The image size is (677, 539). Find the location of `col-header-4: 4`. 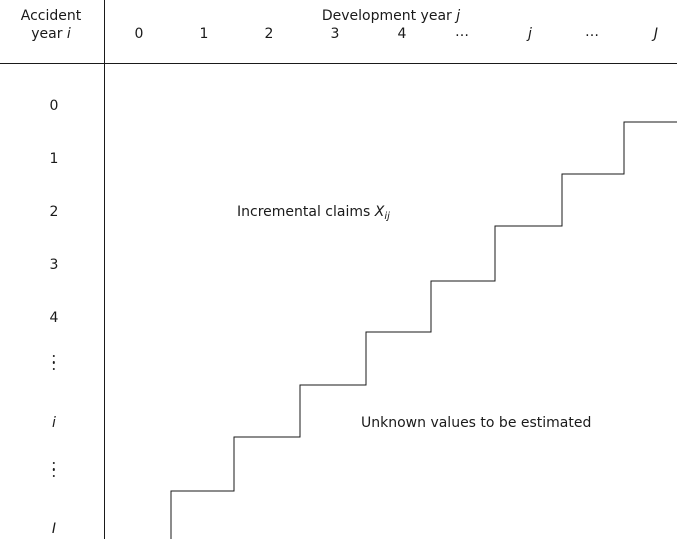

col-header-4: 4 is located at coordinates (402, 34).